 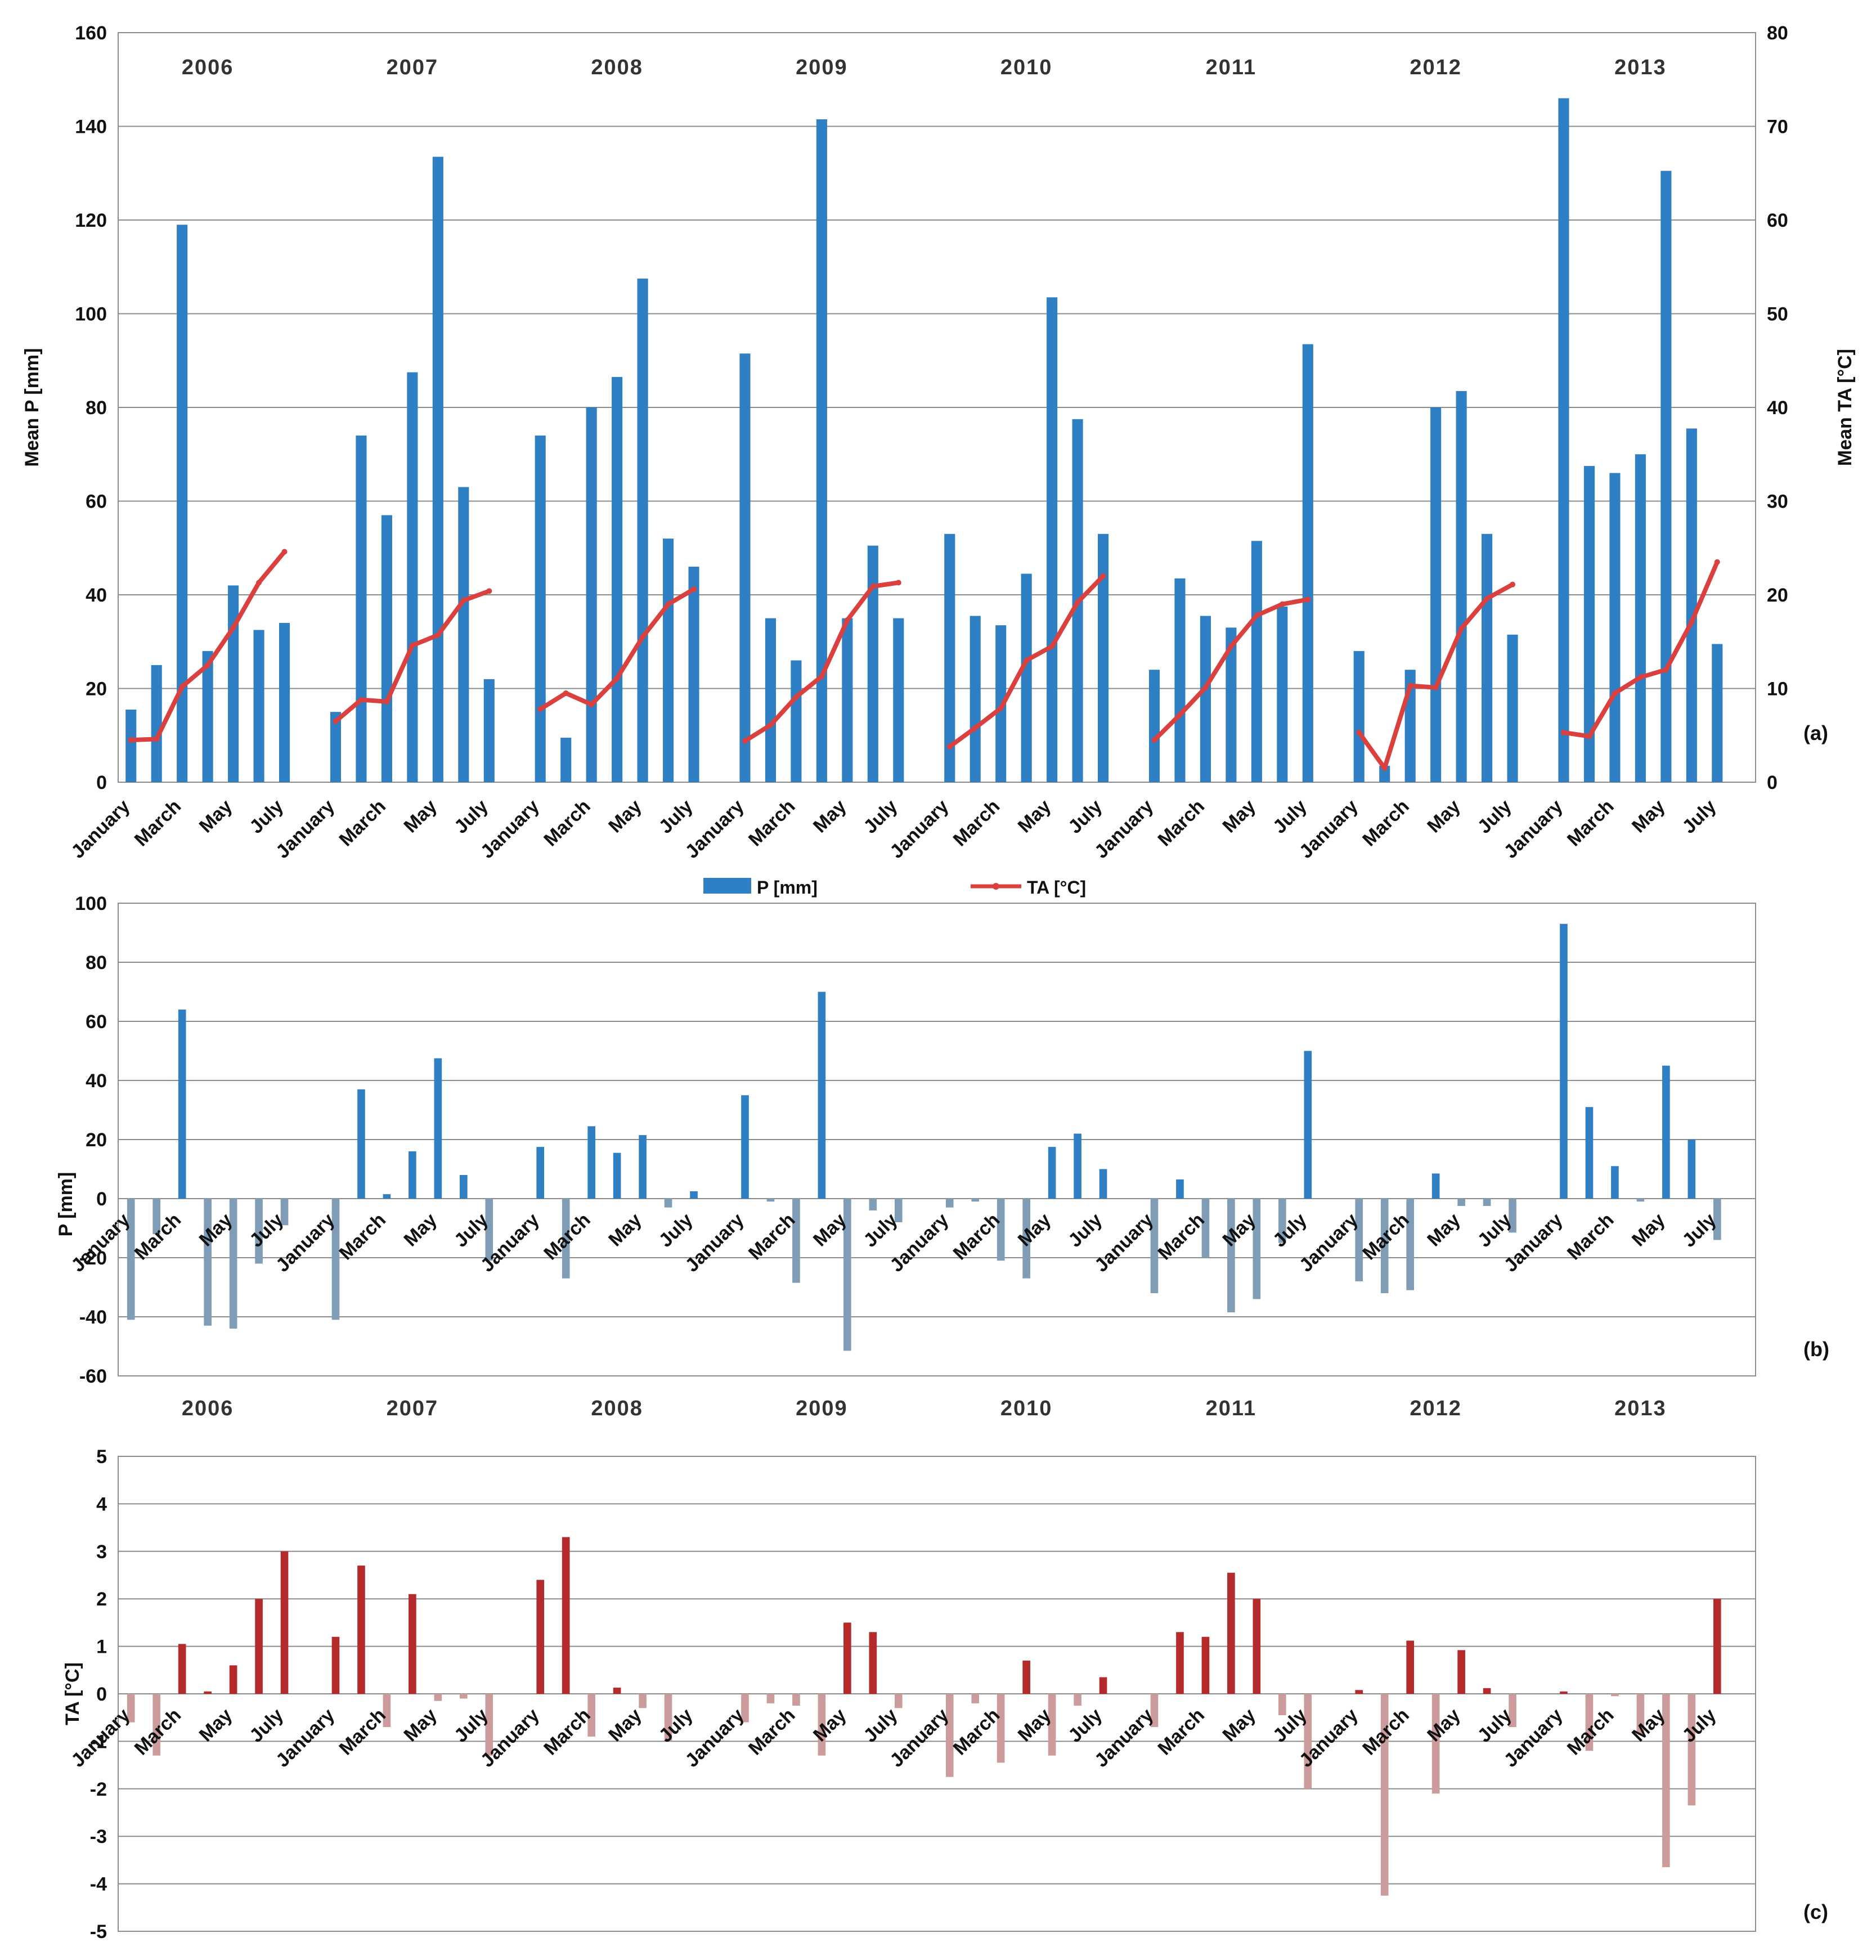 What do you see at coordinates (91, 904) in the screenshot?
I see `y-tick-label: 100` at bounding box center [91, 904].